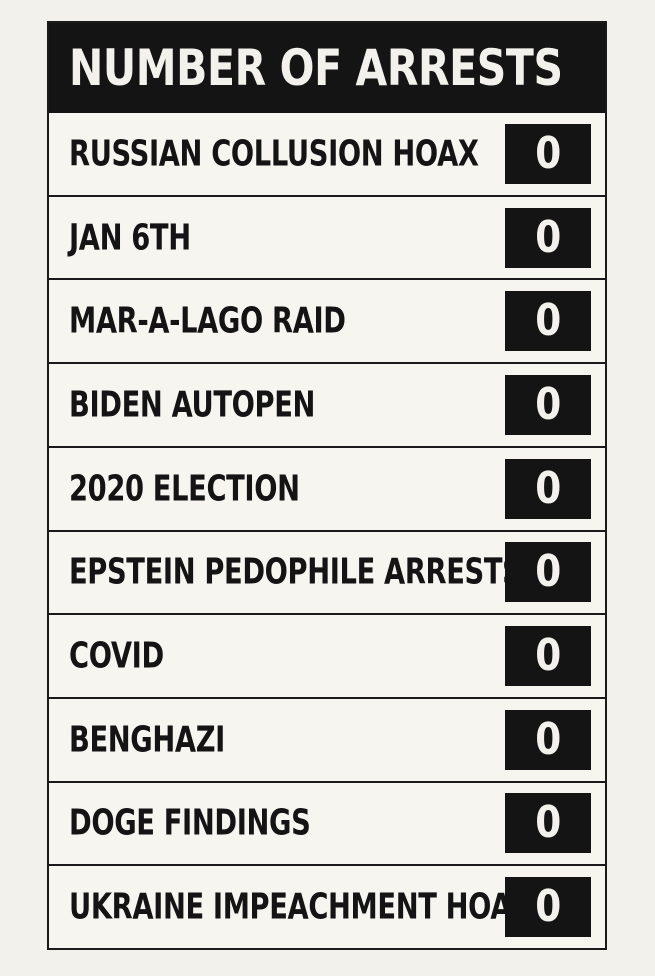 The width and height of the screenshot is (655, 976). I want to click on row-label: COVID, so click(116, 656).